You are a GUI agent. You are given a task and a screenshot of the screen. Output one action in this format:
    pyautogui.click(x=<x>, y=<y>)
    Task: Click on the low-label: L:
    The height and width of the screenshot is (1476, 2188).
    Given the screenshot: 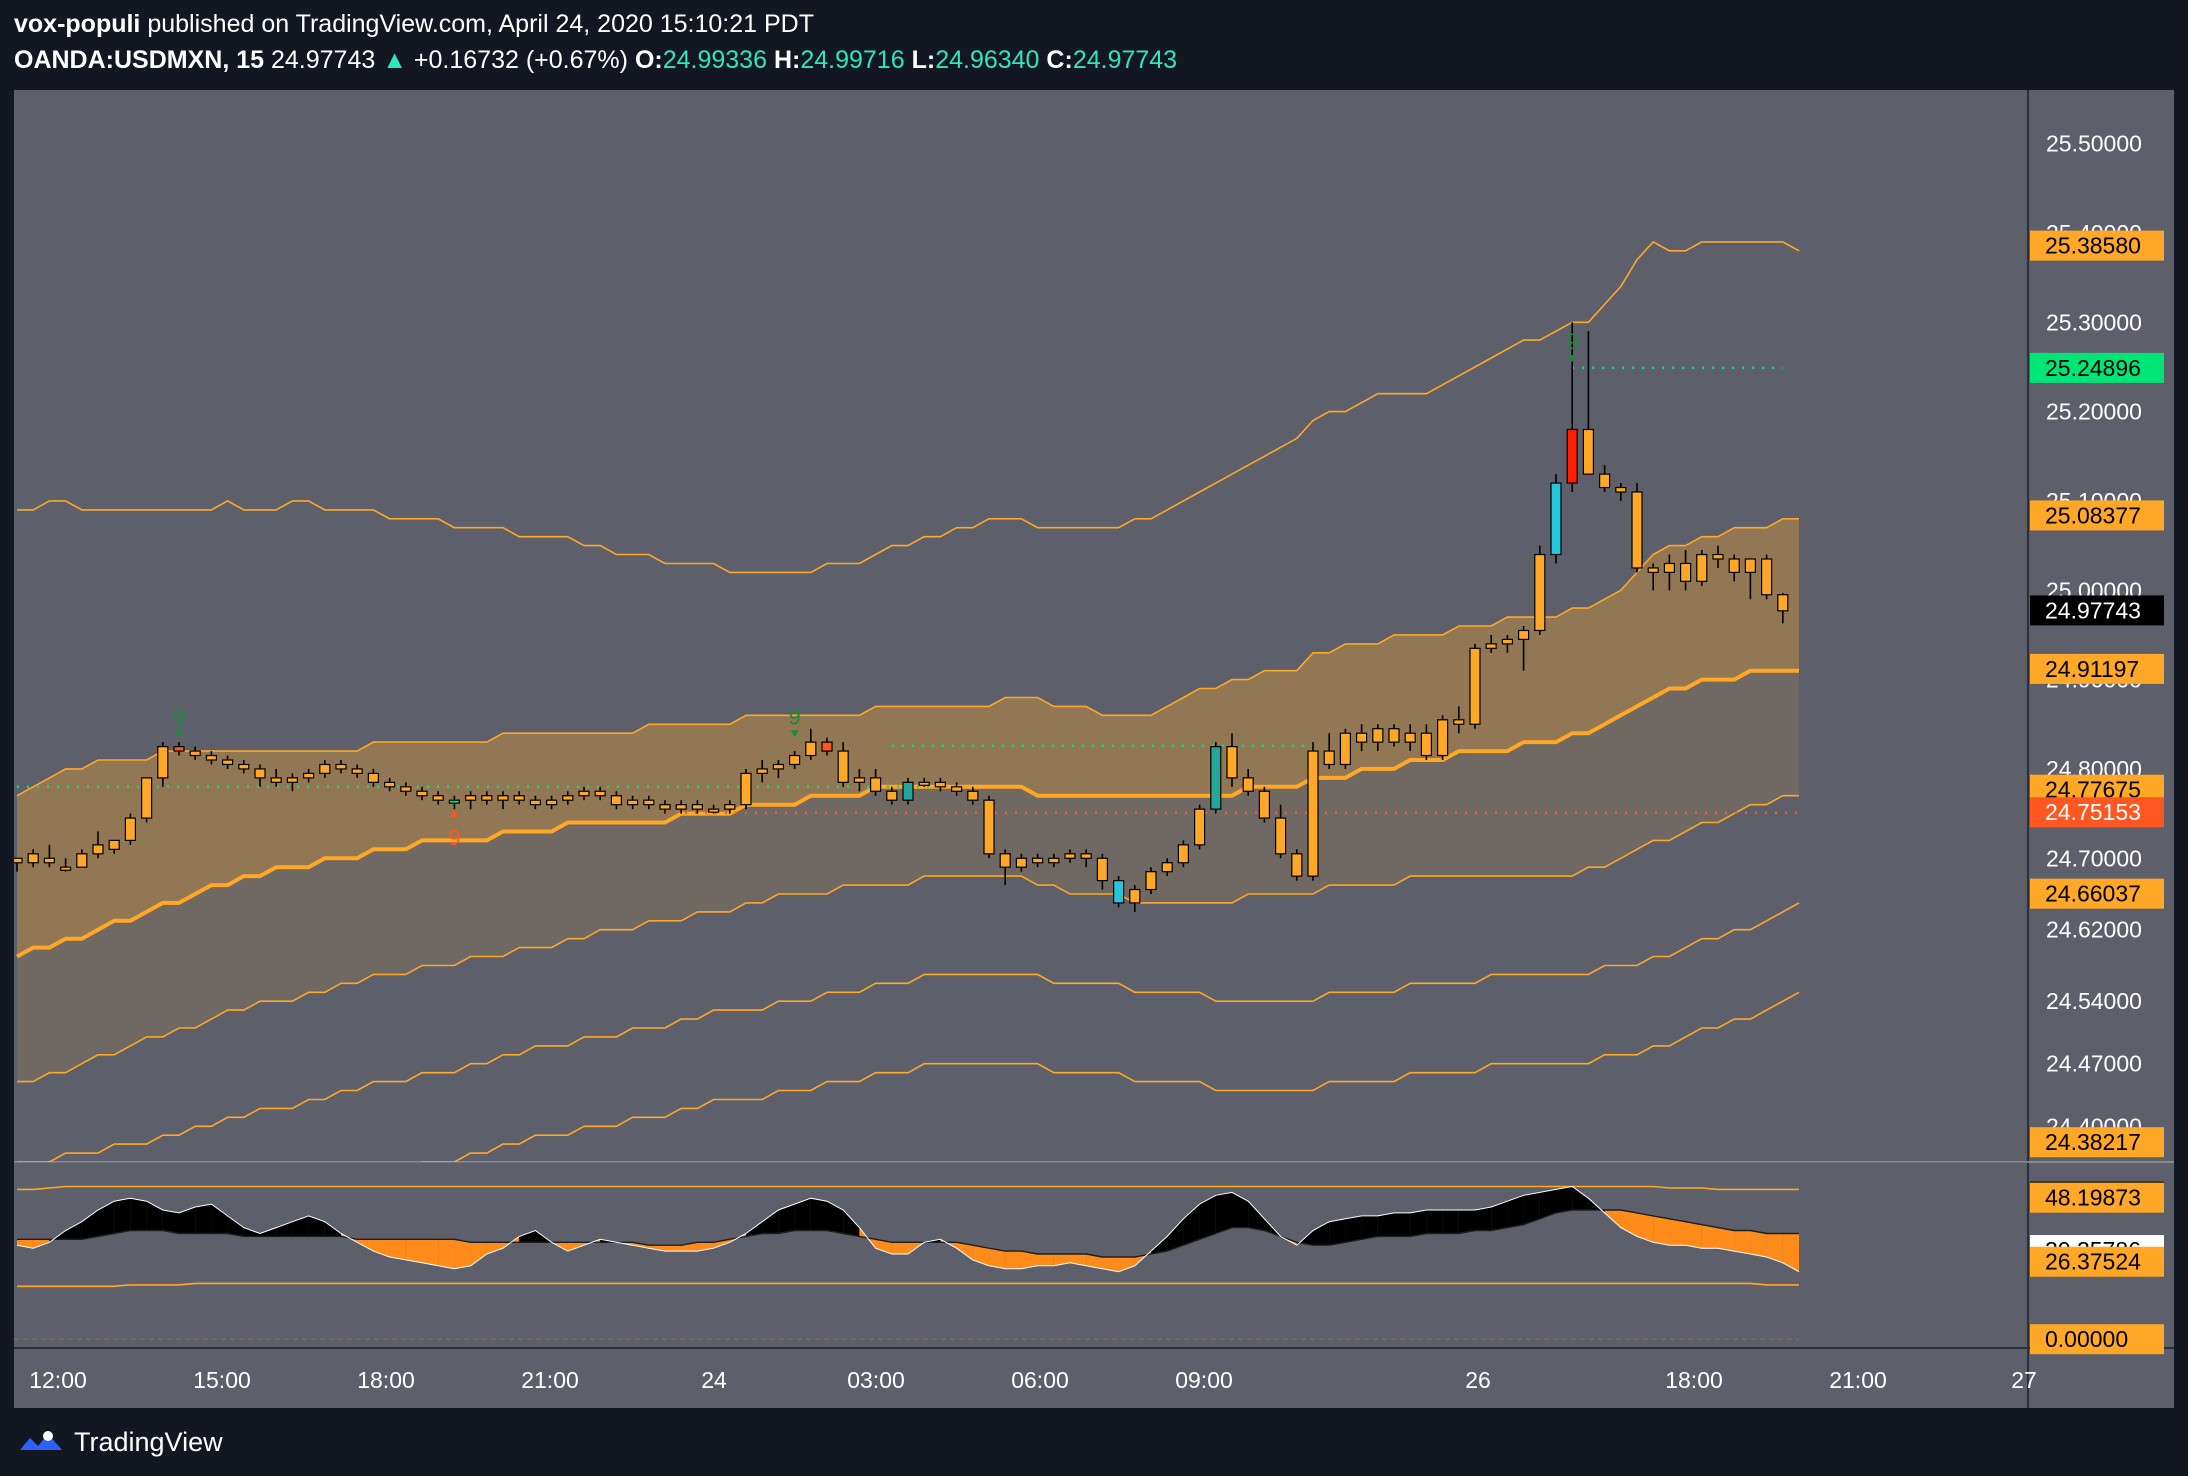 What is the action you would take?
    pyautogui.click(x=923, y=60)
    